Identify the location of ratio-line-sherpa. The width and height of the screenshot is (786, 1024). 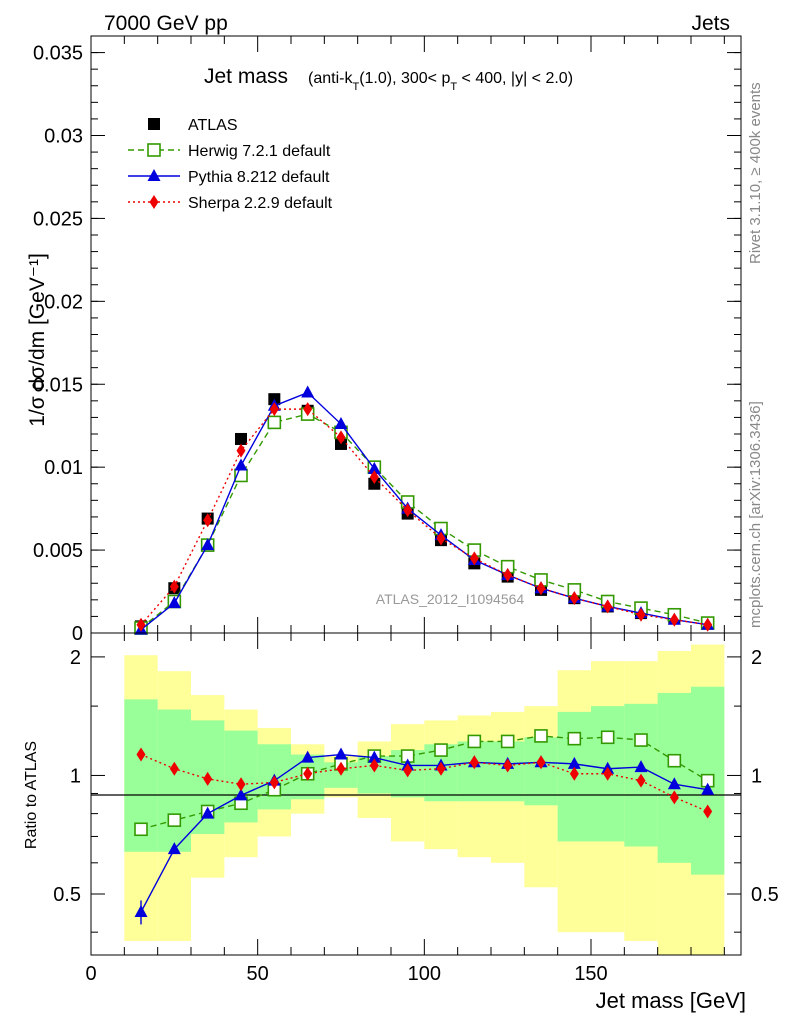
(424, 783).